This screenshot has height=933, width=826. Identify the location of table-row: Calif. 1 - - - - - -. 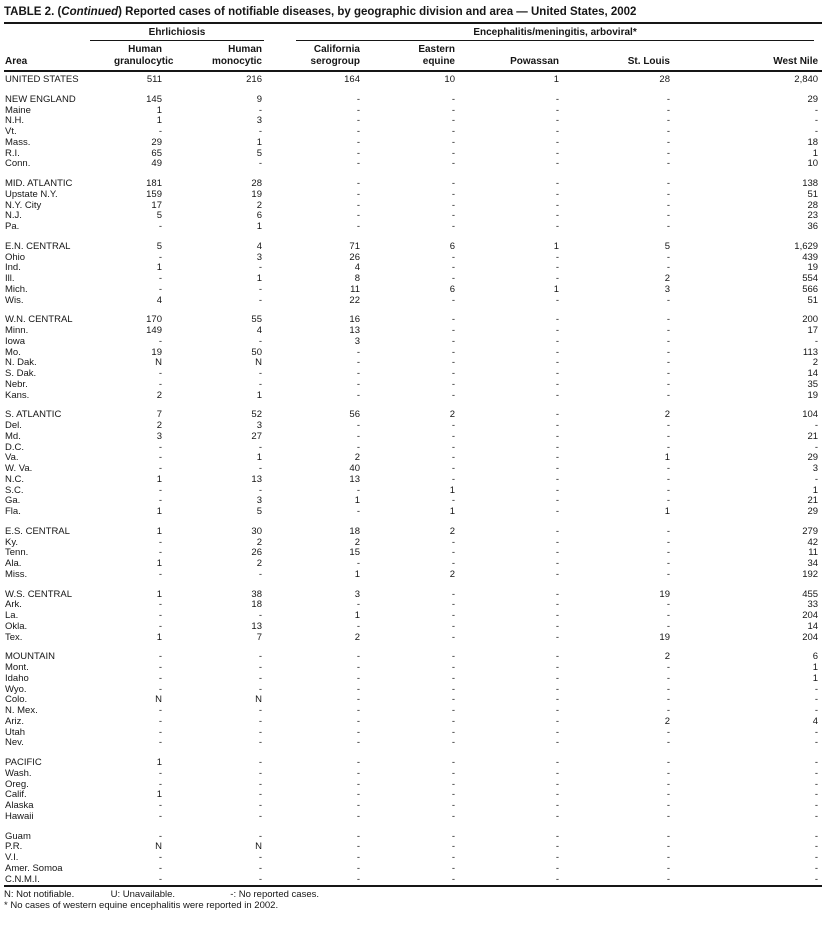
(413, 795).